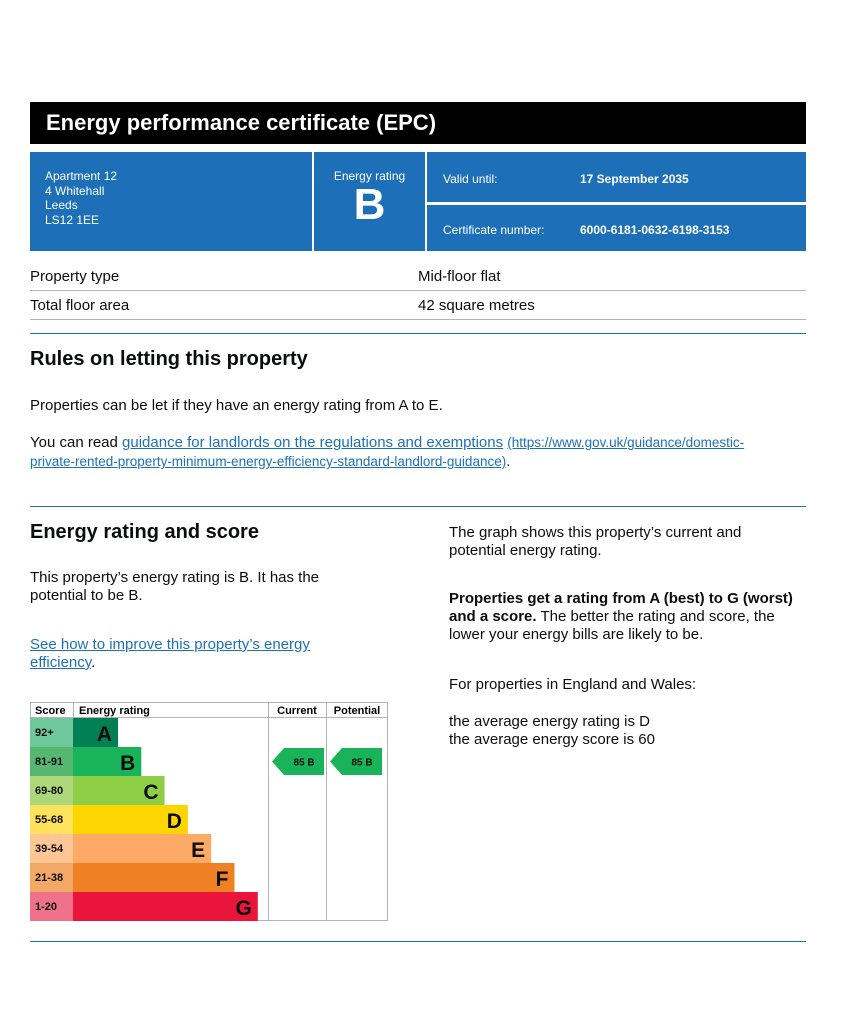 The height and width of the screenshot is (1024, 857). I want to click on rating-band-letter: F, so click(222, 879).